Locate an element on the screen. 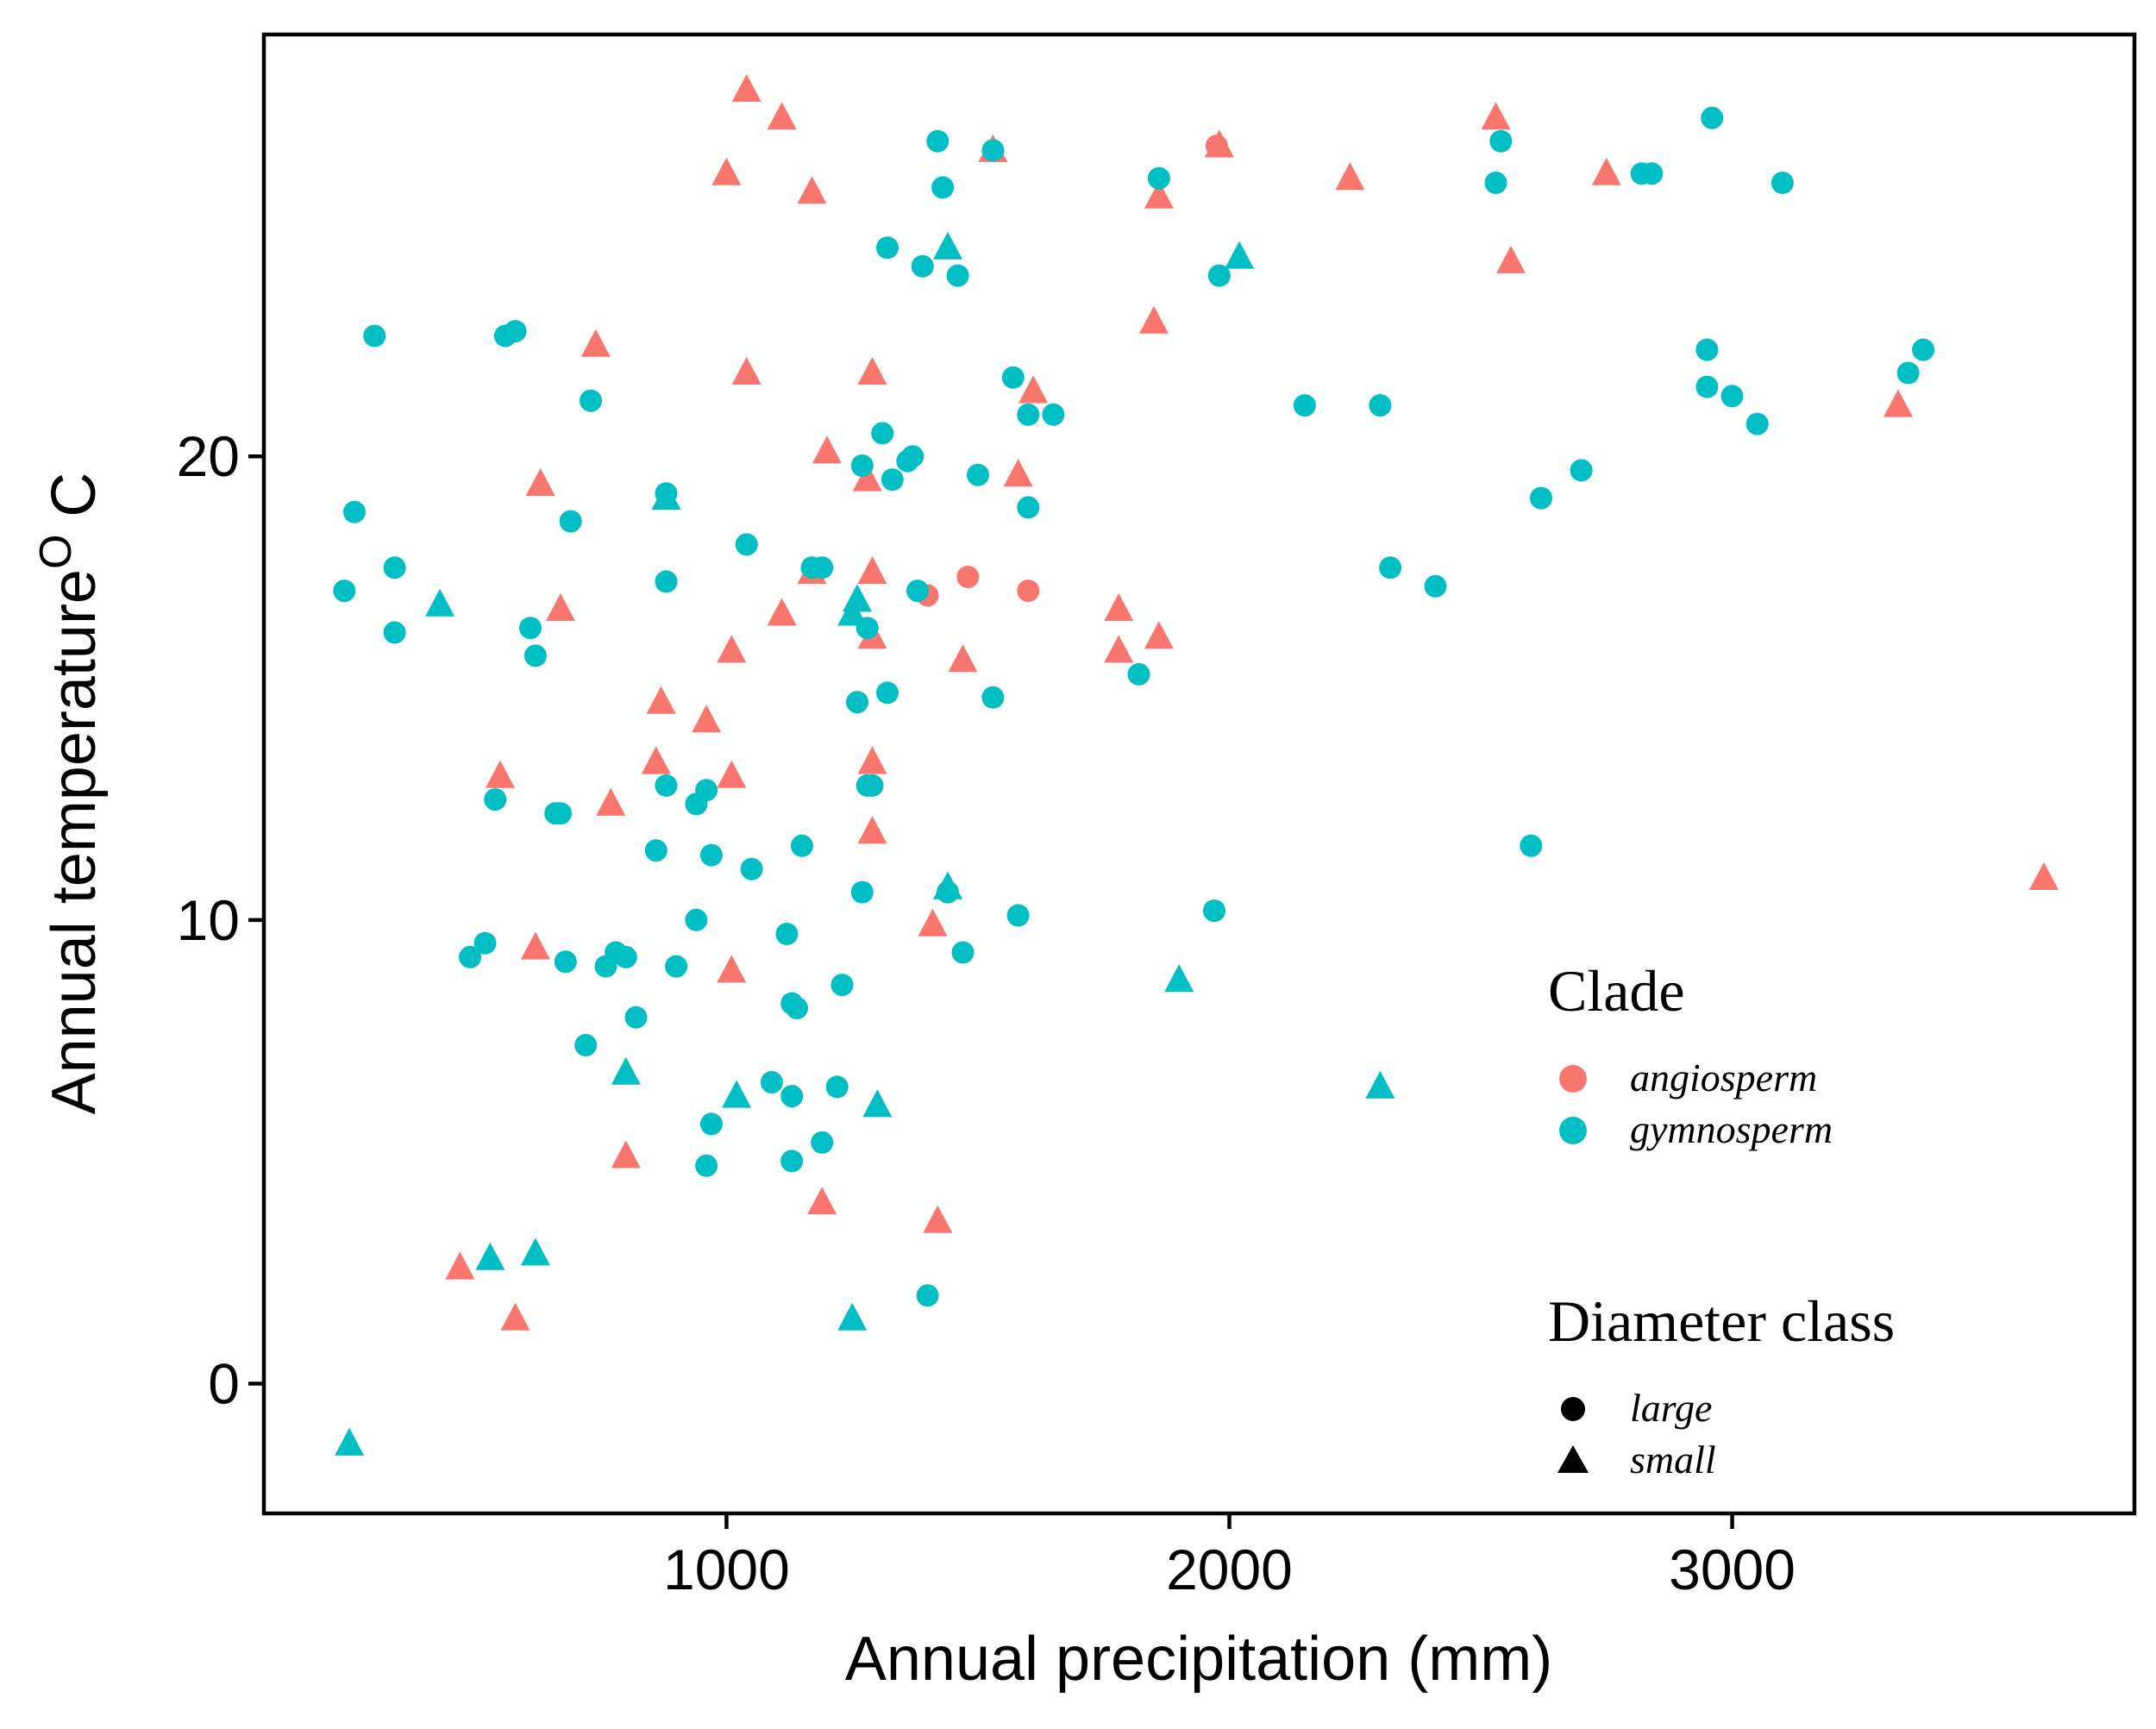 This screenshot has width=2156, height=1729. legend-gymnosperm-key is located at coordinates (1573, 1131).